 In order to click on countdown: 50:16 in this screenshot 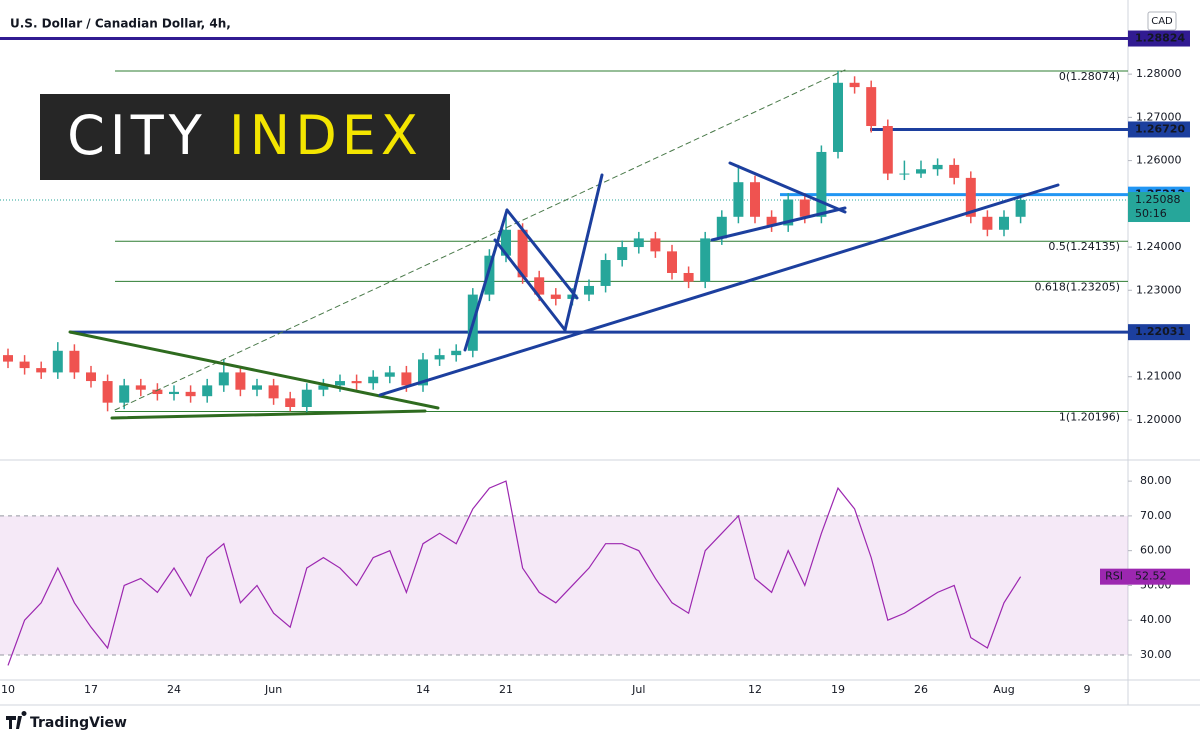, I will do `click(1151, 213)`.